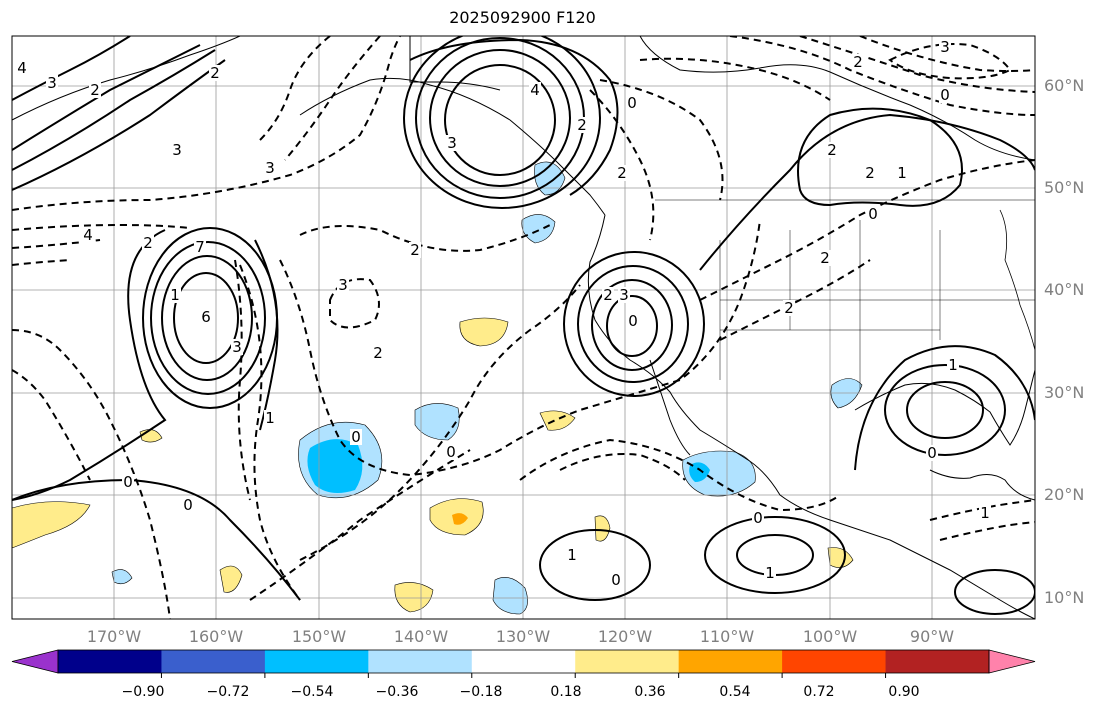  I want to click on shade-orange-mid2, so click(460, 519).